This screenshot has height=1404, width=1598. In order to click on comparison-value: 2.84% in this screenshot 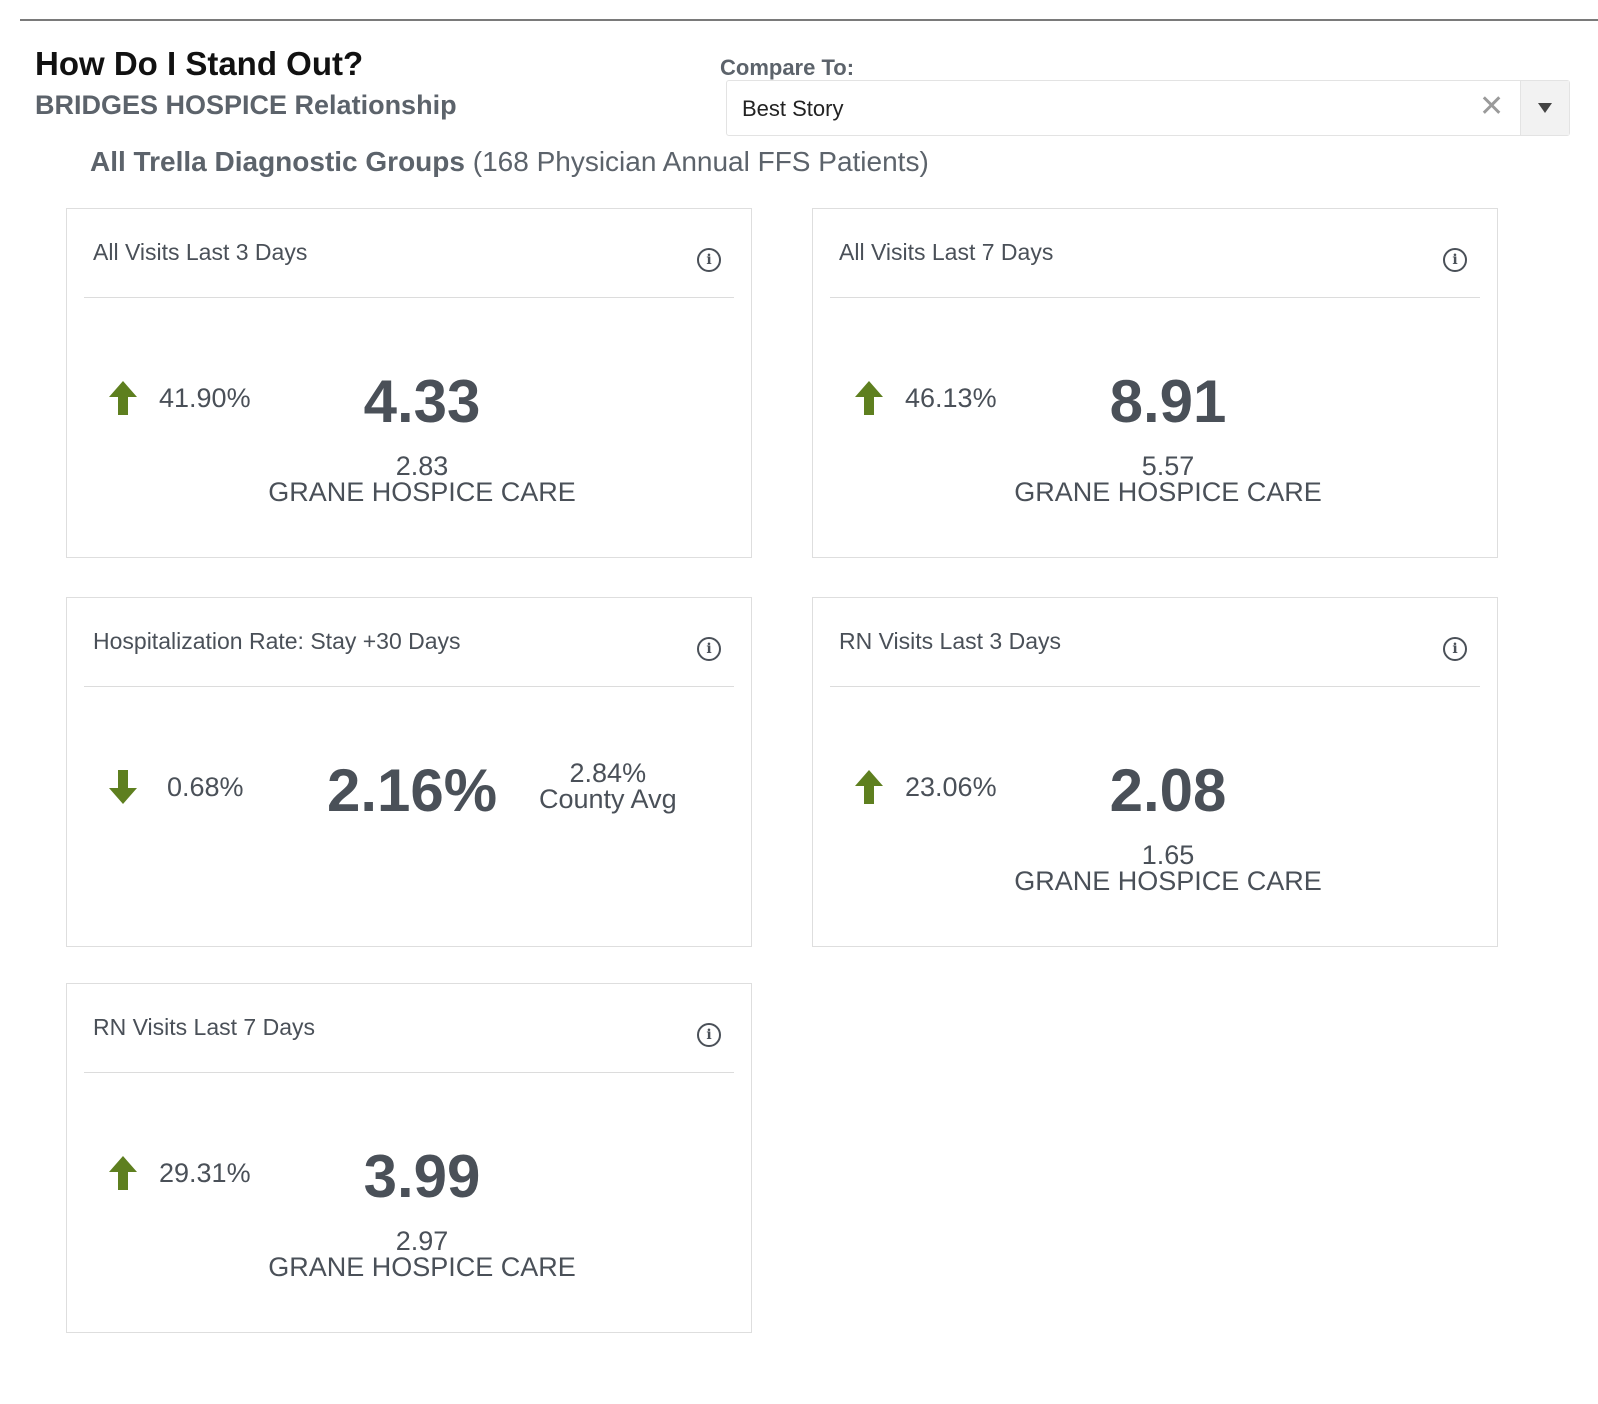, I will do `click(608, 773)`.